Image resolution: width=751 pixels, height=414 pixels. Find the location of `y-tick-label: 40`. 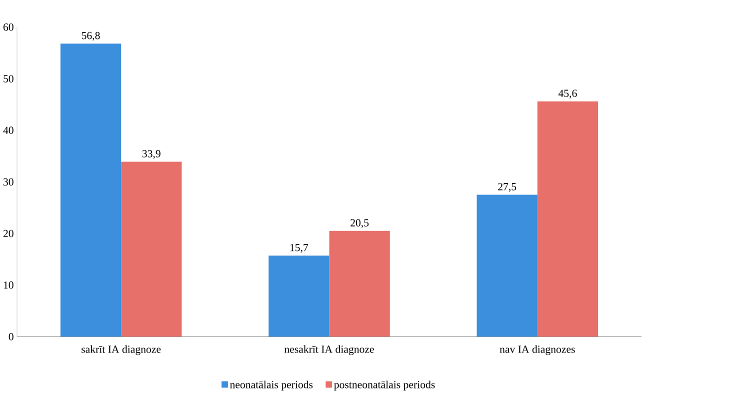

y-tick-label: 40 is located at coordinates (8, 130).